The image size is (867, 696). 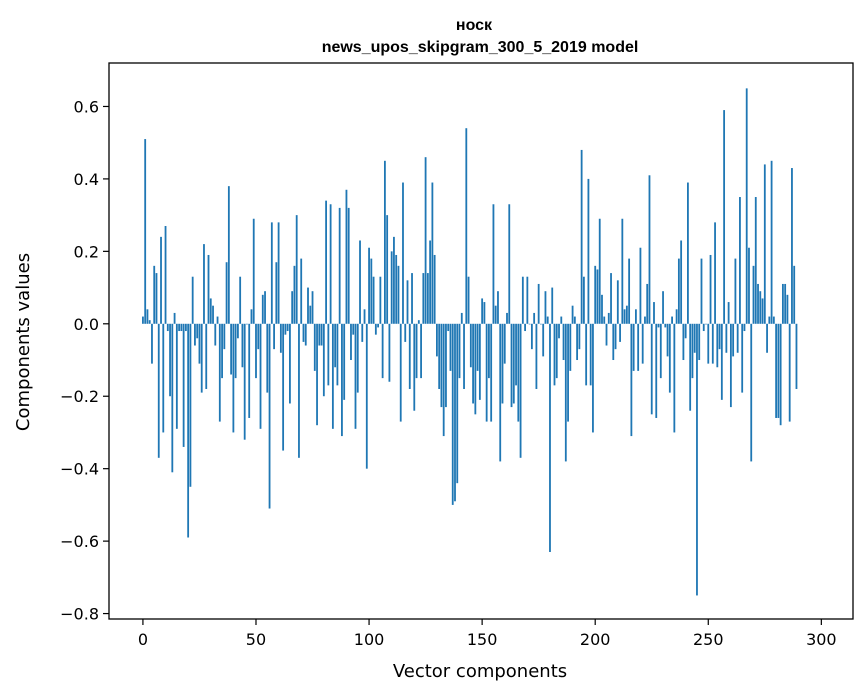 What do you see at coordinates (708, 639) in the screenshot?
I see `x-tick-label: 250` at bounding box center [708, 639].